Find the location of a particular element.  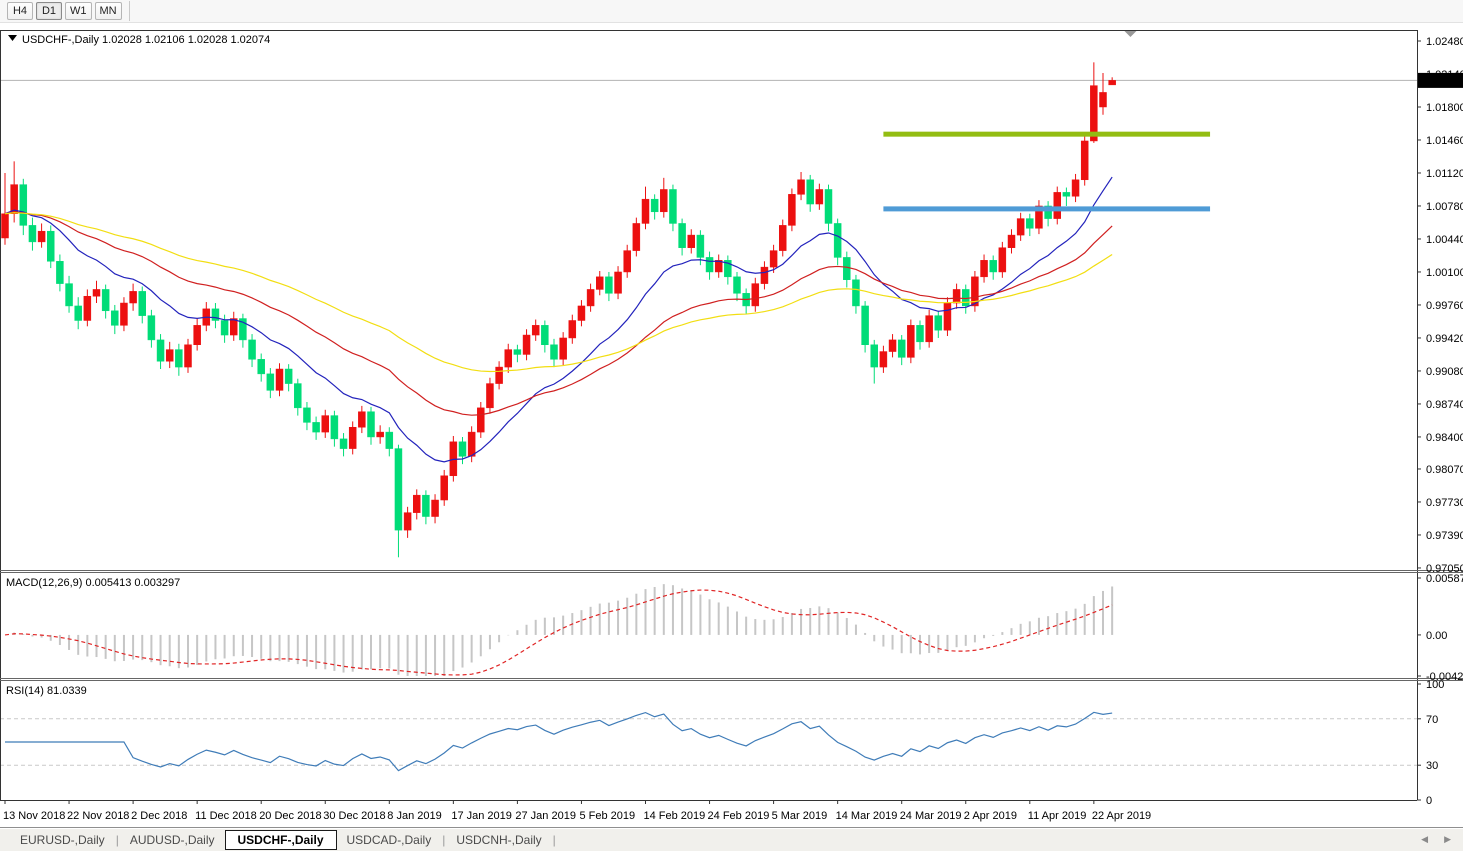

price-axis-label: 0.97730 is located at coordinates (1444, 503).